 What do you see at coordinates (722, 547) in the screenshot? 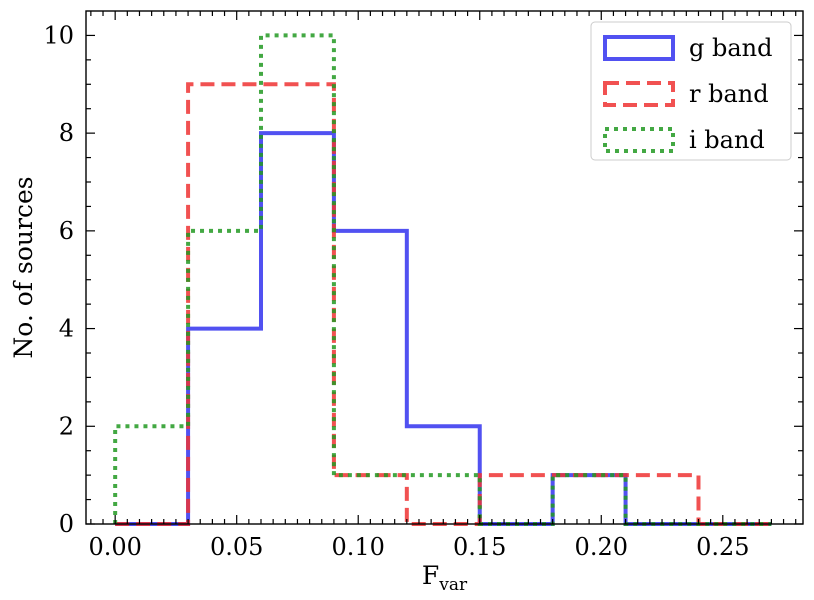
I see `x-tick-label: 0.25` at bounding box center [722, 547].